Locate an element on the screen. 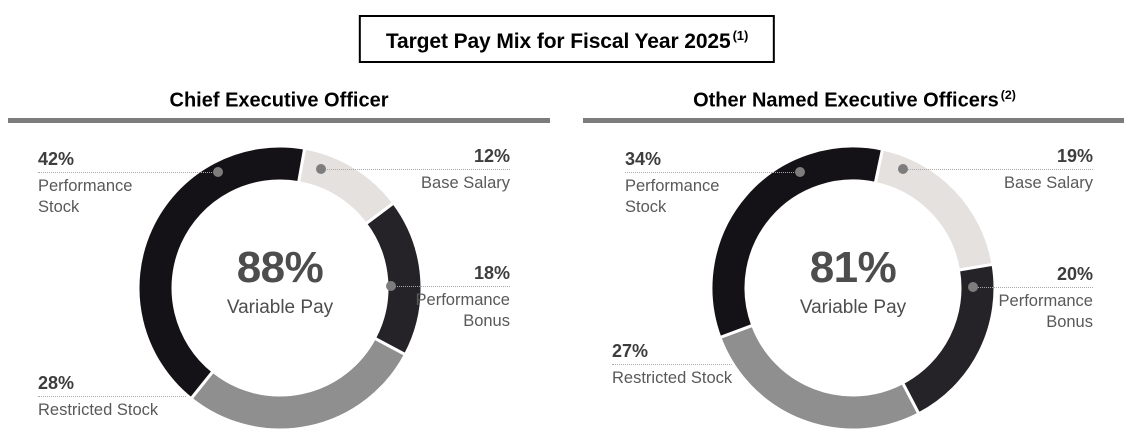 Image resolution: width=1134 pixels, height=432 pixels. neo-panel-footnote-ref: (2) is located at coordinates (1008, 95).